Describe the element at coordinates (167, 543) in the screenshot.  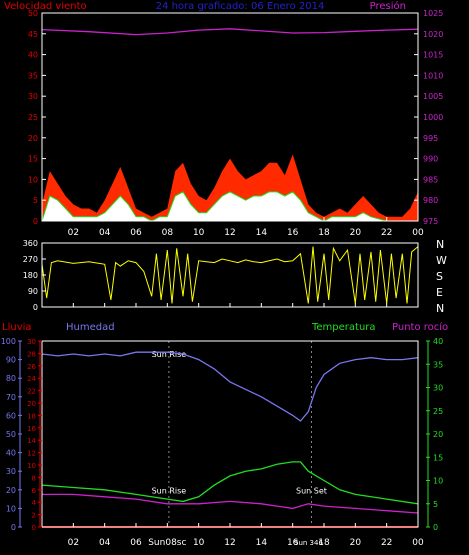
I see `panel3-x-tick-label: Sun08sc` at that location.